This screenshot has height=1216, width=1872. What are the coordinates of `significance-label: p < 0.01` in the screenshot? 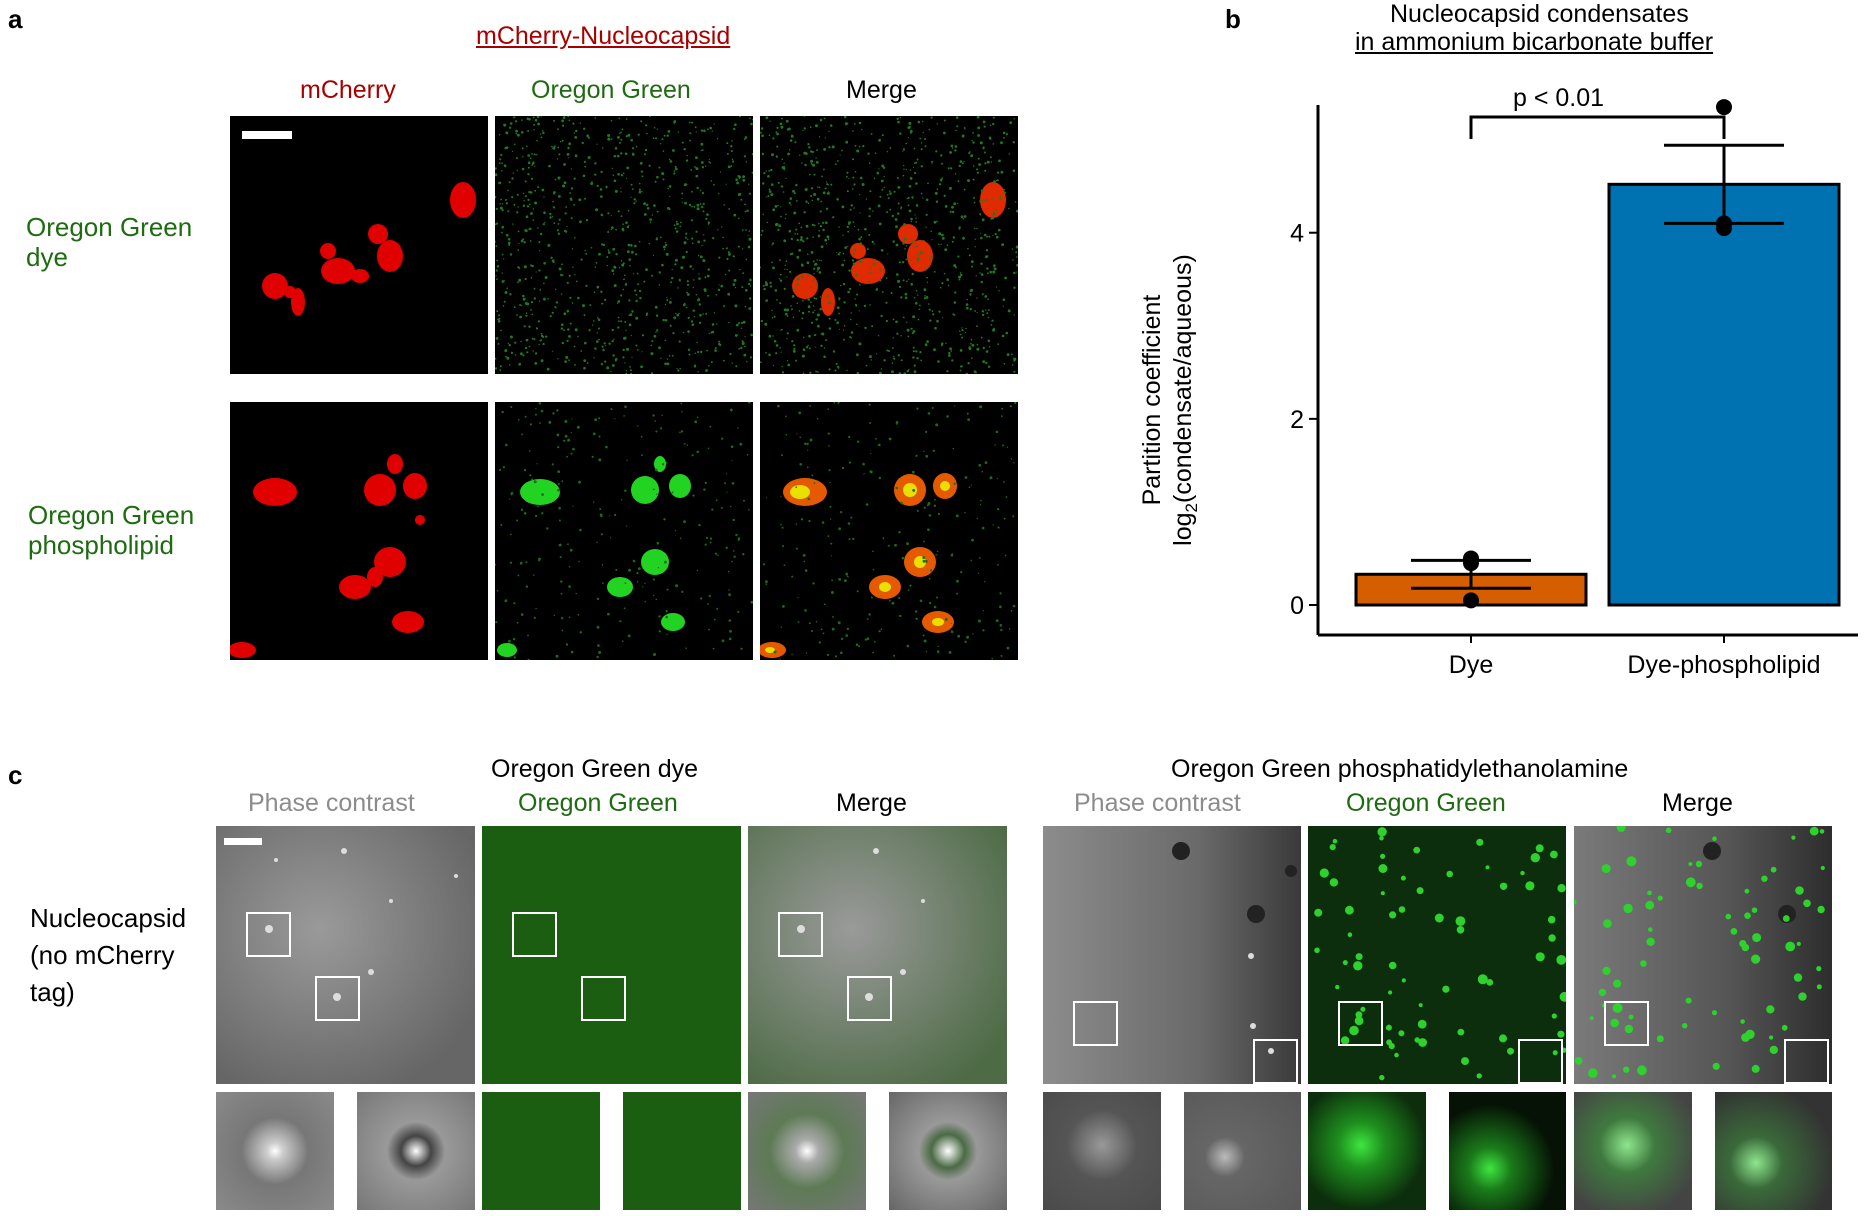 It's located at (1559, 98).